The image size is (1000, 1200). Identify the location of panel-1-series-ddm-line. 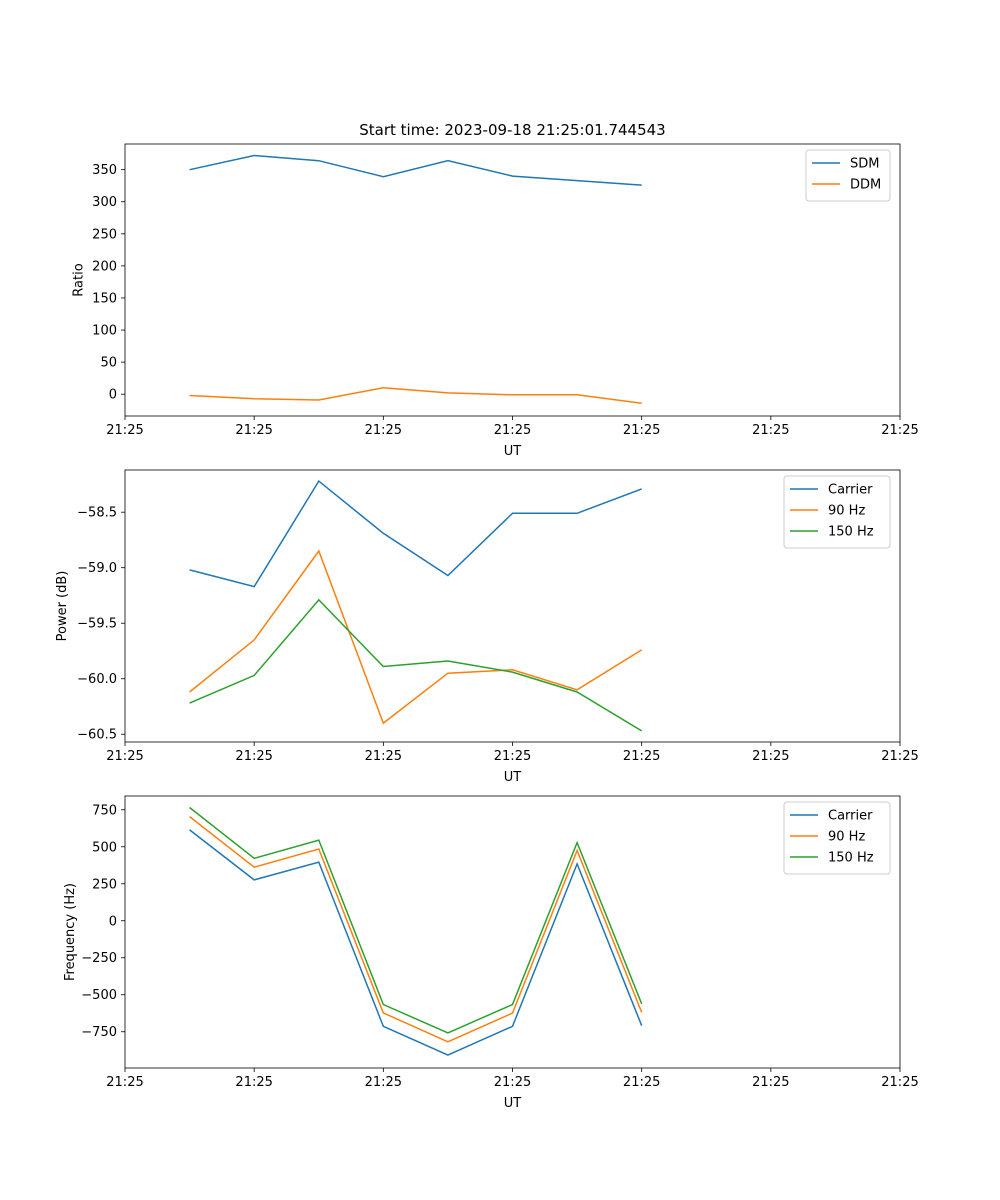
(415, 395).